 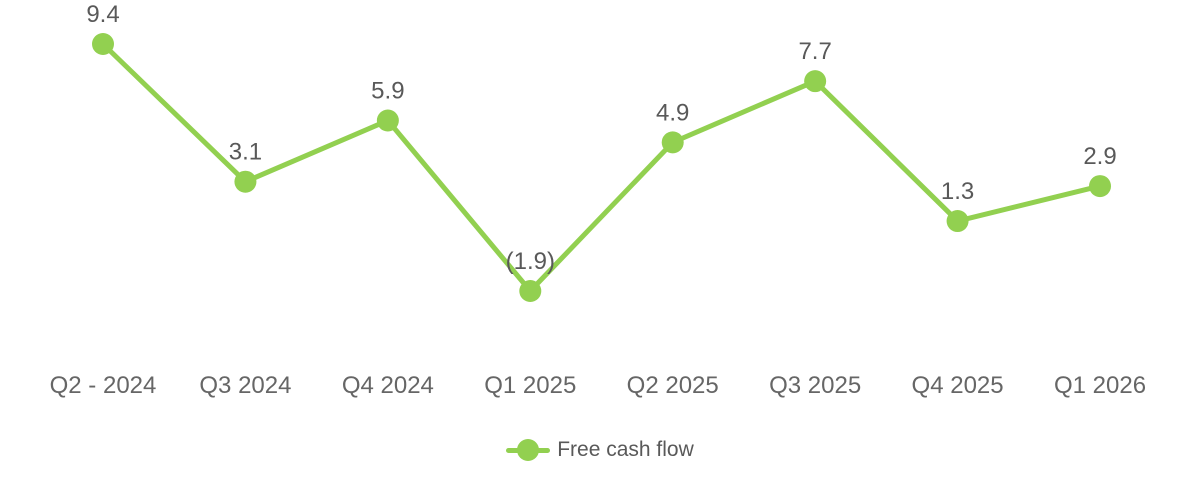 What do you see at coordinates (245, 385) in the screenshot?
I see `x-axis-label: Q3 2024` at bounding box center [245, 385].